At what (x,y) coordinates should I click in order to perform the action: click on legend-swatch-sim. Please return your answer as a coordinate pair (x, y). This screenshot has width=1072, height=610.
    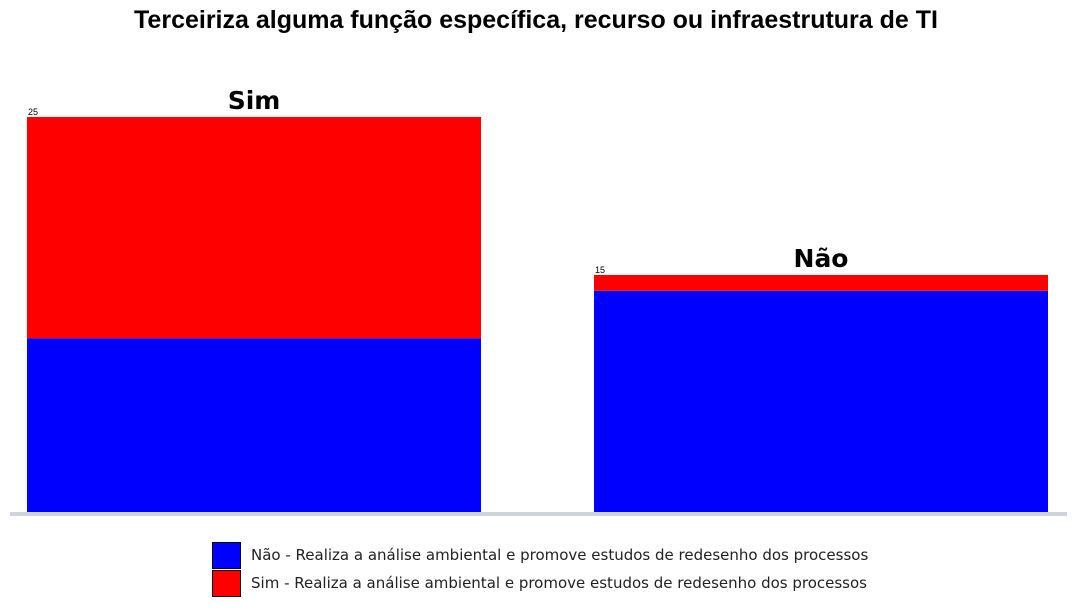
    Looking at the image, I should click on (226, 583).